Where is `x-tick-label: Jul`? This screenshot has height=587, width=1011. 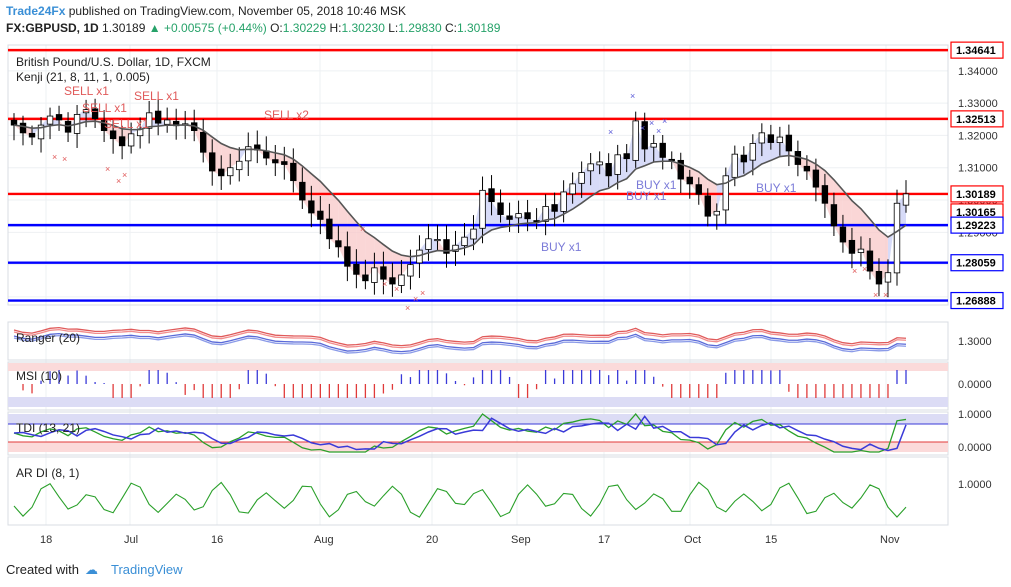
x-tick-label: Jul is located at coordinates (131, 540).